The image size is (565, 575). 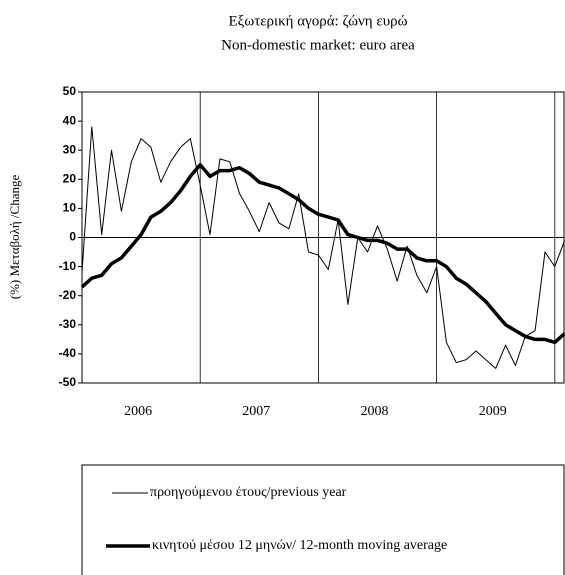 What do you see at coordinates (138, 411) in the screenshot?
I see `x-tick-label: 2006` at bounding box center [138, 411].